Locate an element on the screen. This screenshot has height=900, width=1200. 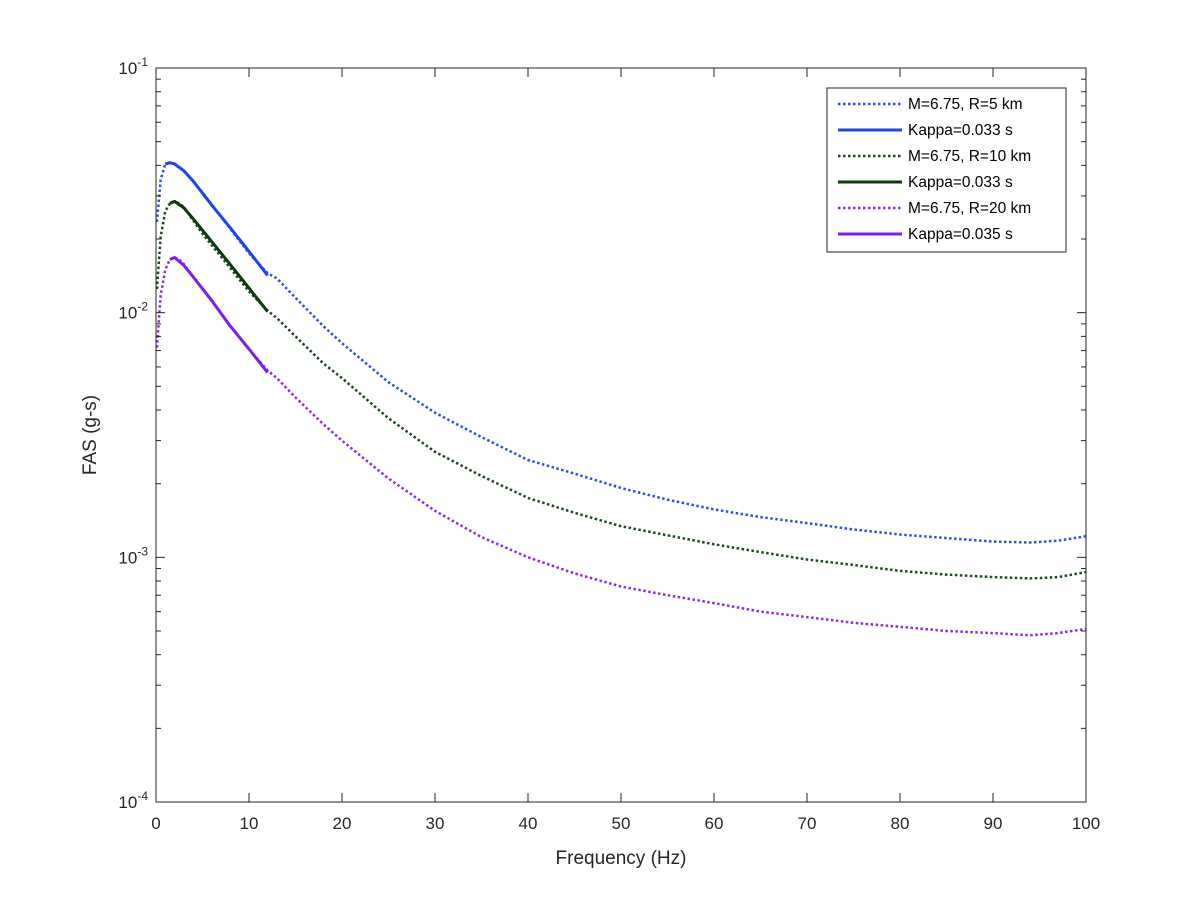
x-tick-label-7: 70 is located at coordinates (807, 823).